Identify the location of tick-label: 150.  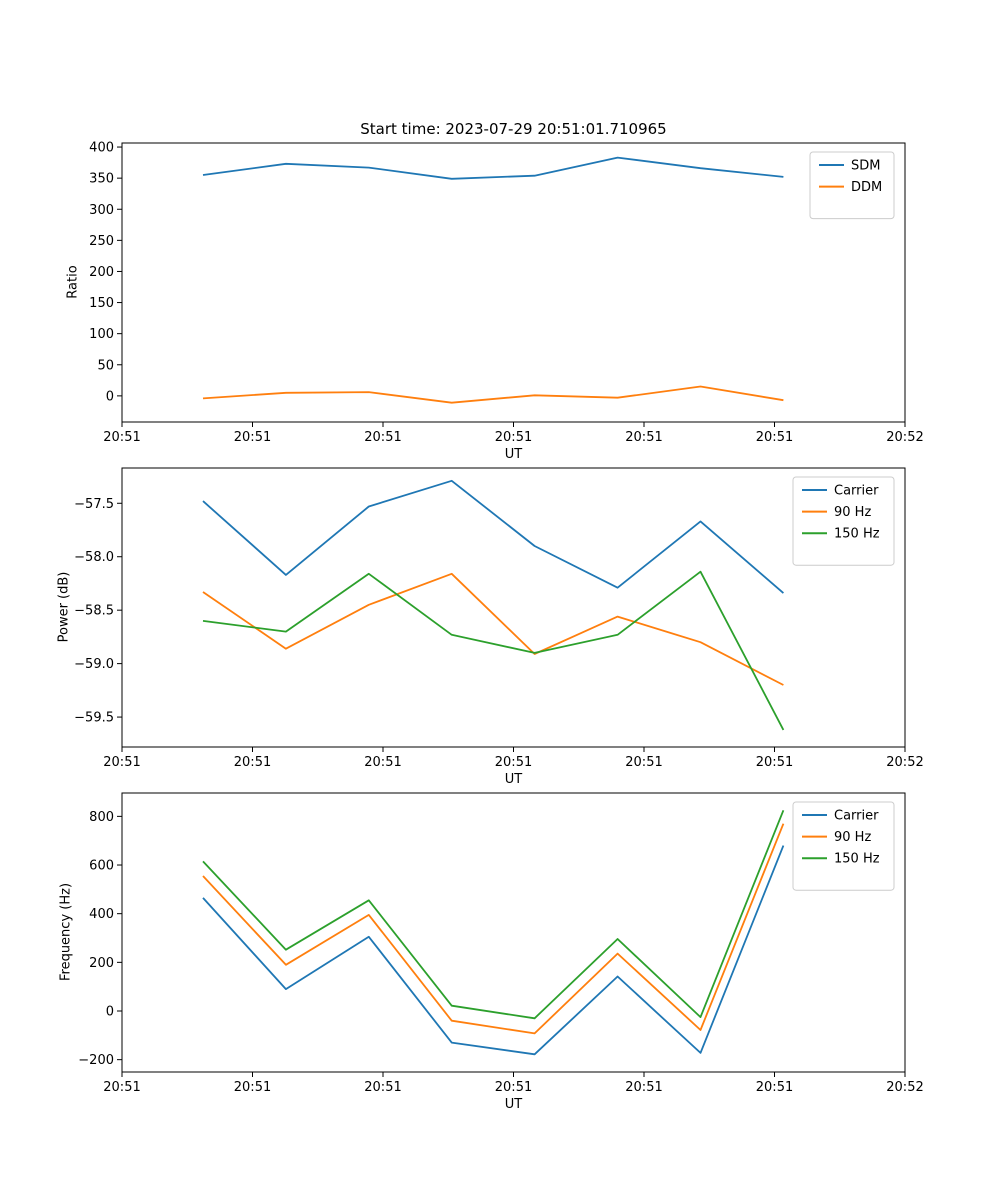
(101, 303).